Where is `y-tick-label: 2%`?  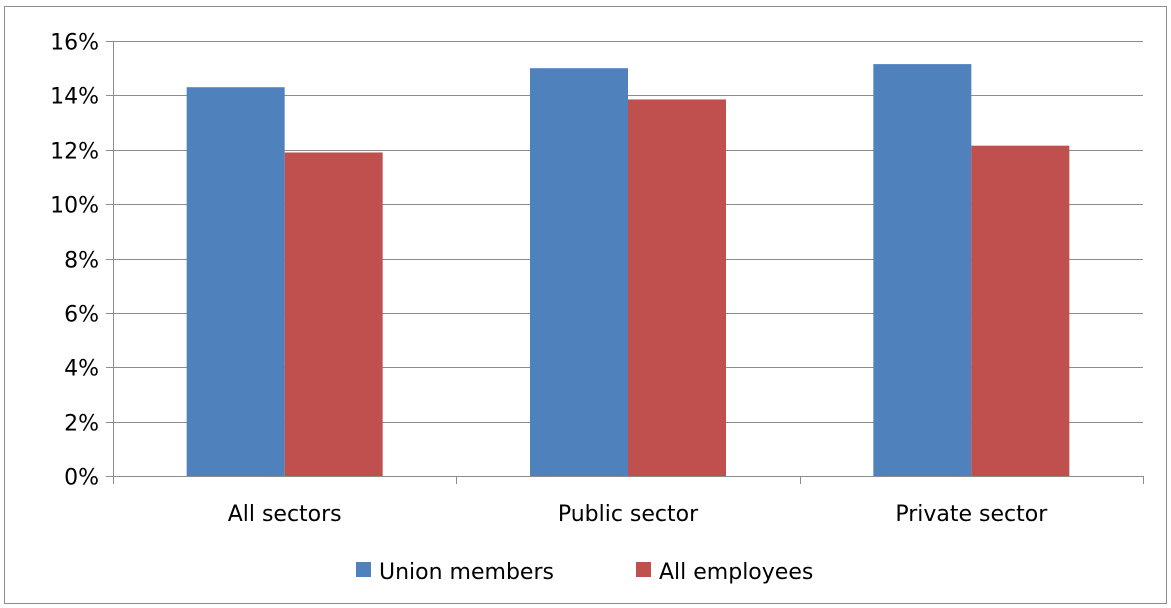 y-tick-label: 2% is located at coordinates (81, 424).